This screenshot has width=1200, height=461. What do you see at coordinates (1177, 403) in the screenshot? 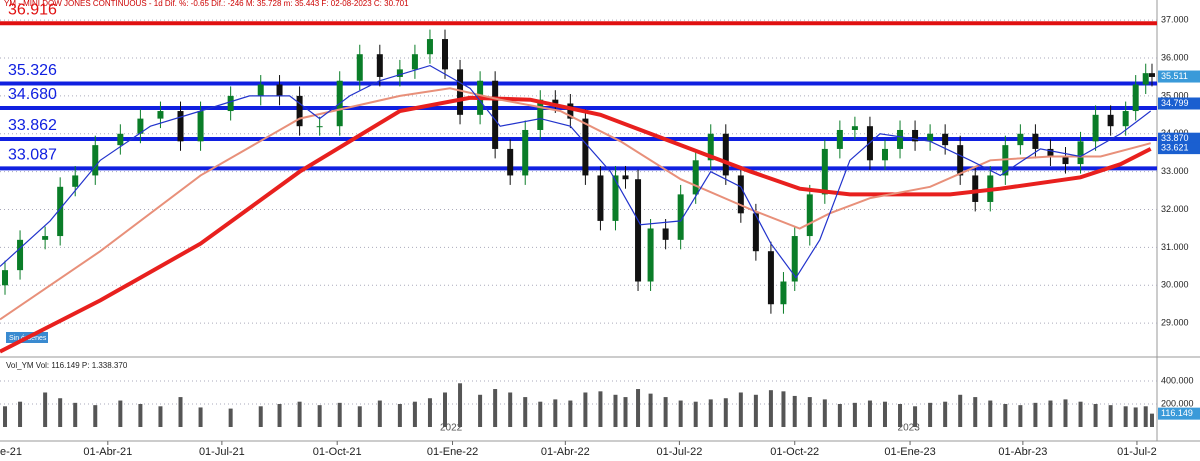
I see `volume-tick-label: 200.000` at bounding box center [1177, 403].